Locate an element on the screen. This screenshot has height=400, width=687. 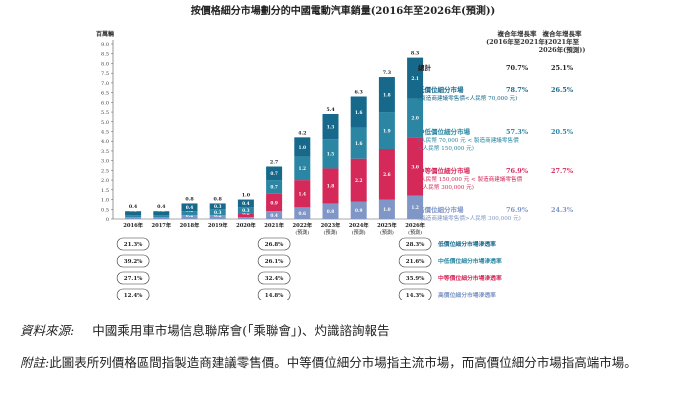
x-category-label: 2024年 is located at coordinates (359, 225).